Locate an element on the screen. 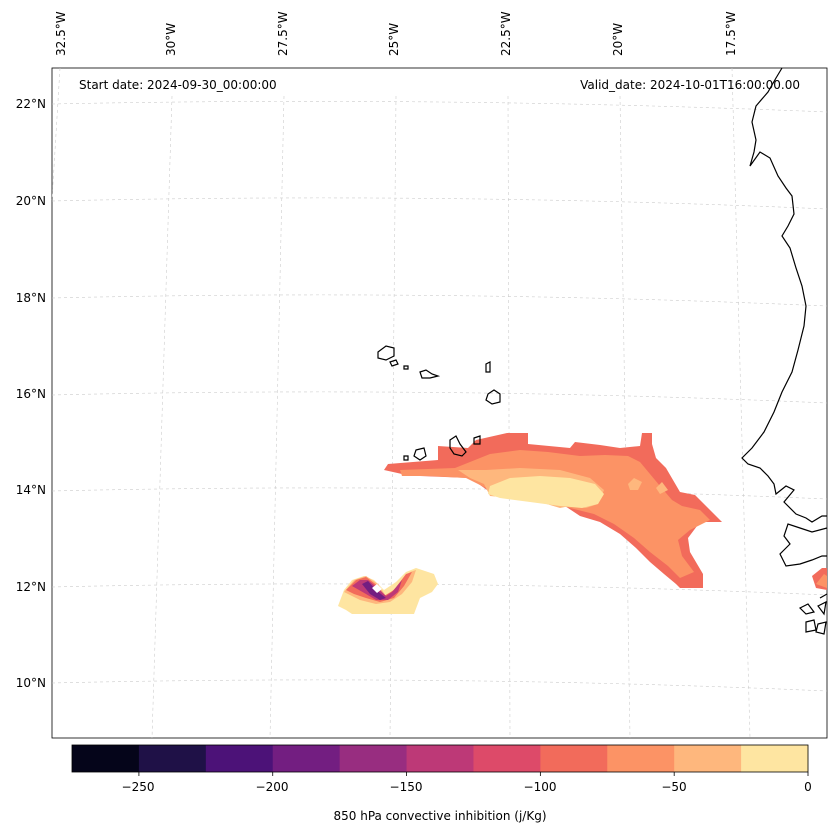  parallel-10n is located at coordinates (439, 685).